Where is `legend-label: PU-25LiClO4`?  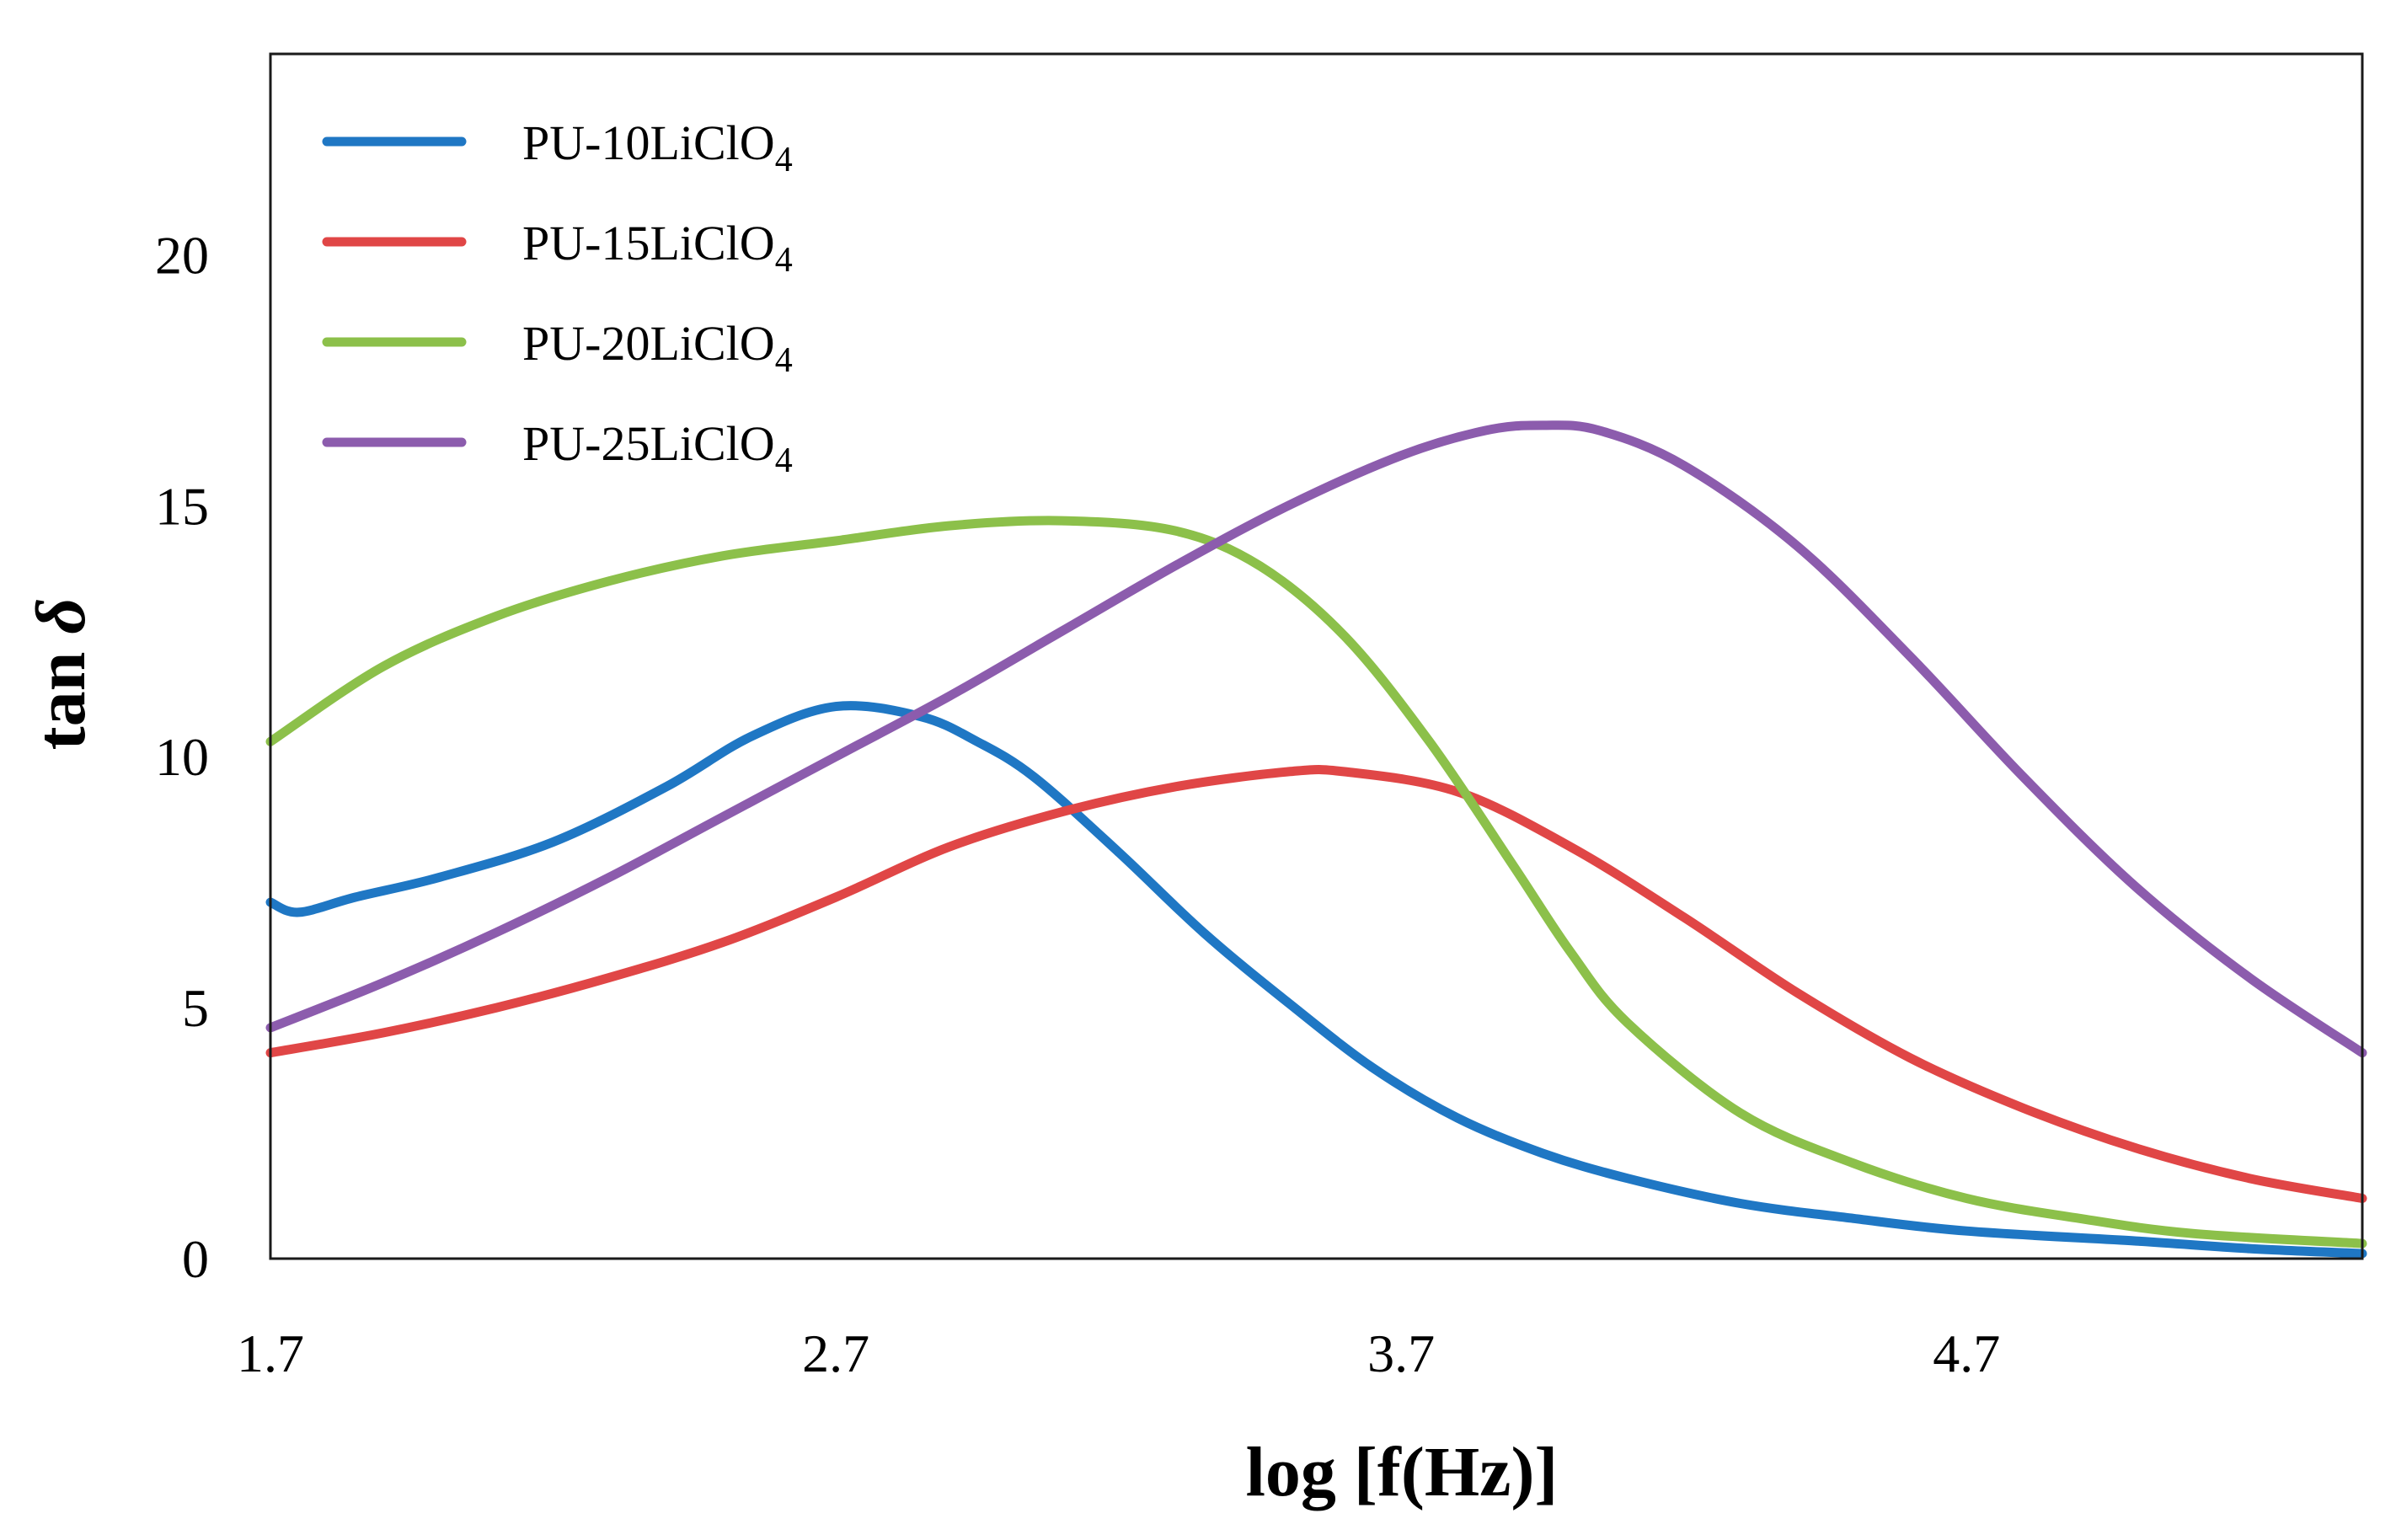
legend-label: PU-25LiClO4 is located at coordinates (657, 448).